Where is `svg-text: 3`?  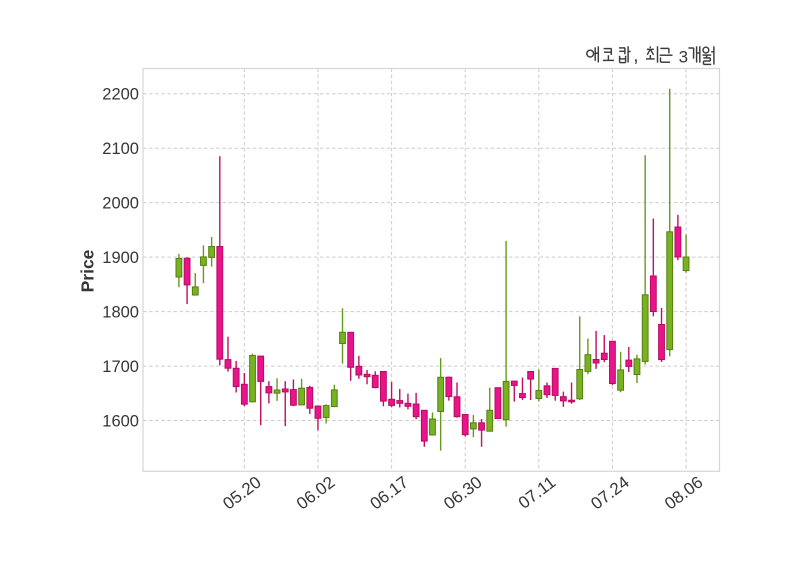
svg-text: 3 is located at coordinates (683, 56).